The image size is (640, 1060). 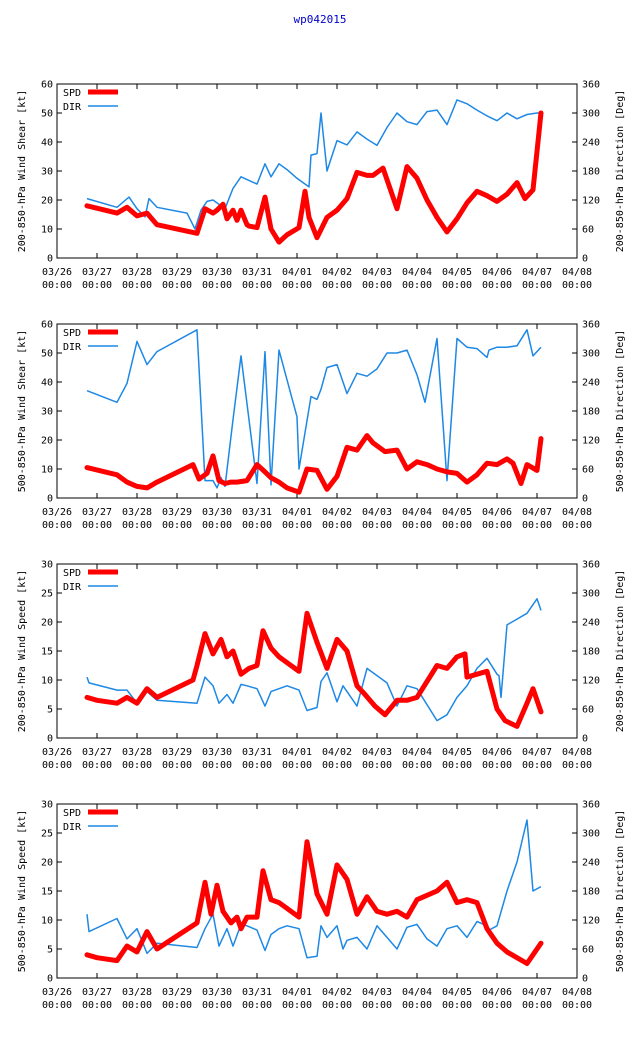 What do you see at coordinates (588, 230) in the screenshot?
I see `y2-tick-label: 60` at bounding box center [588, 230].